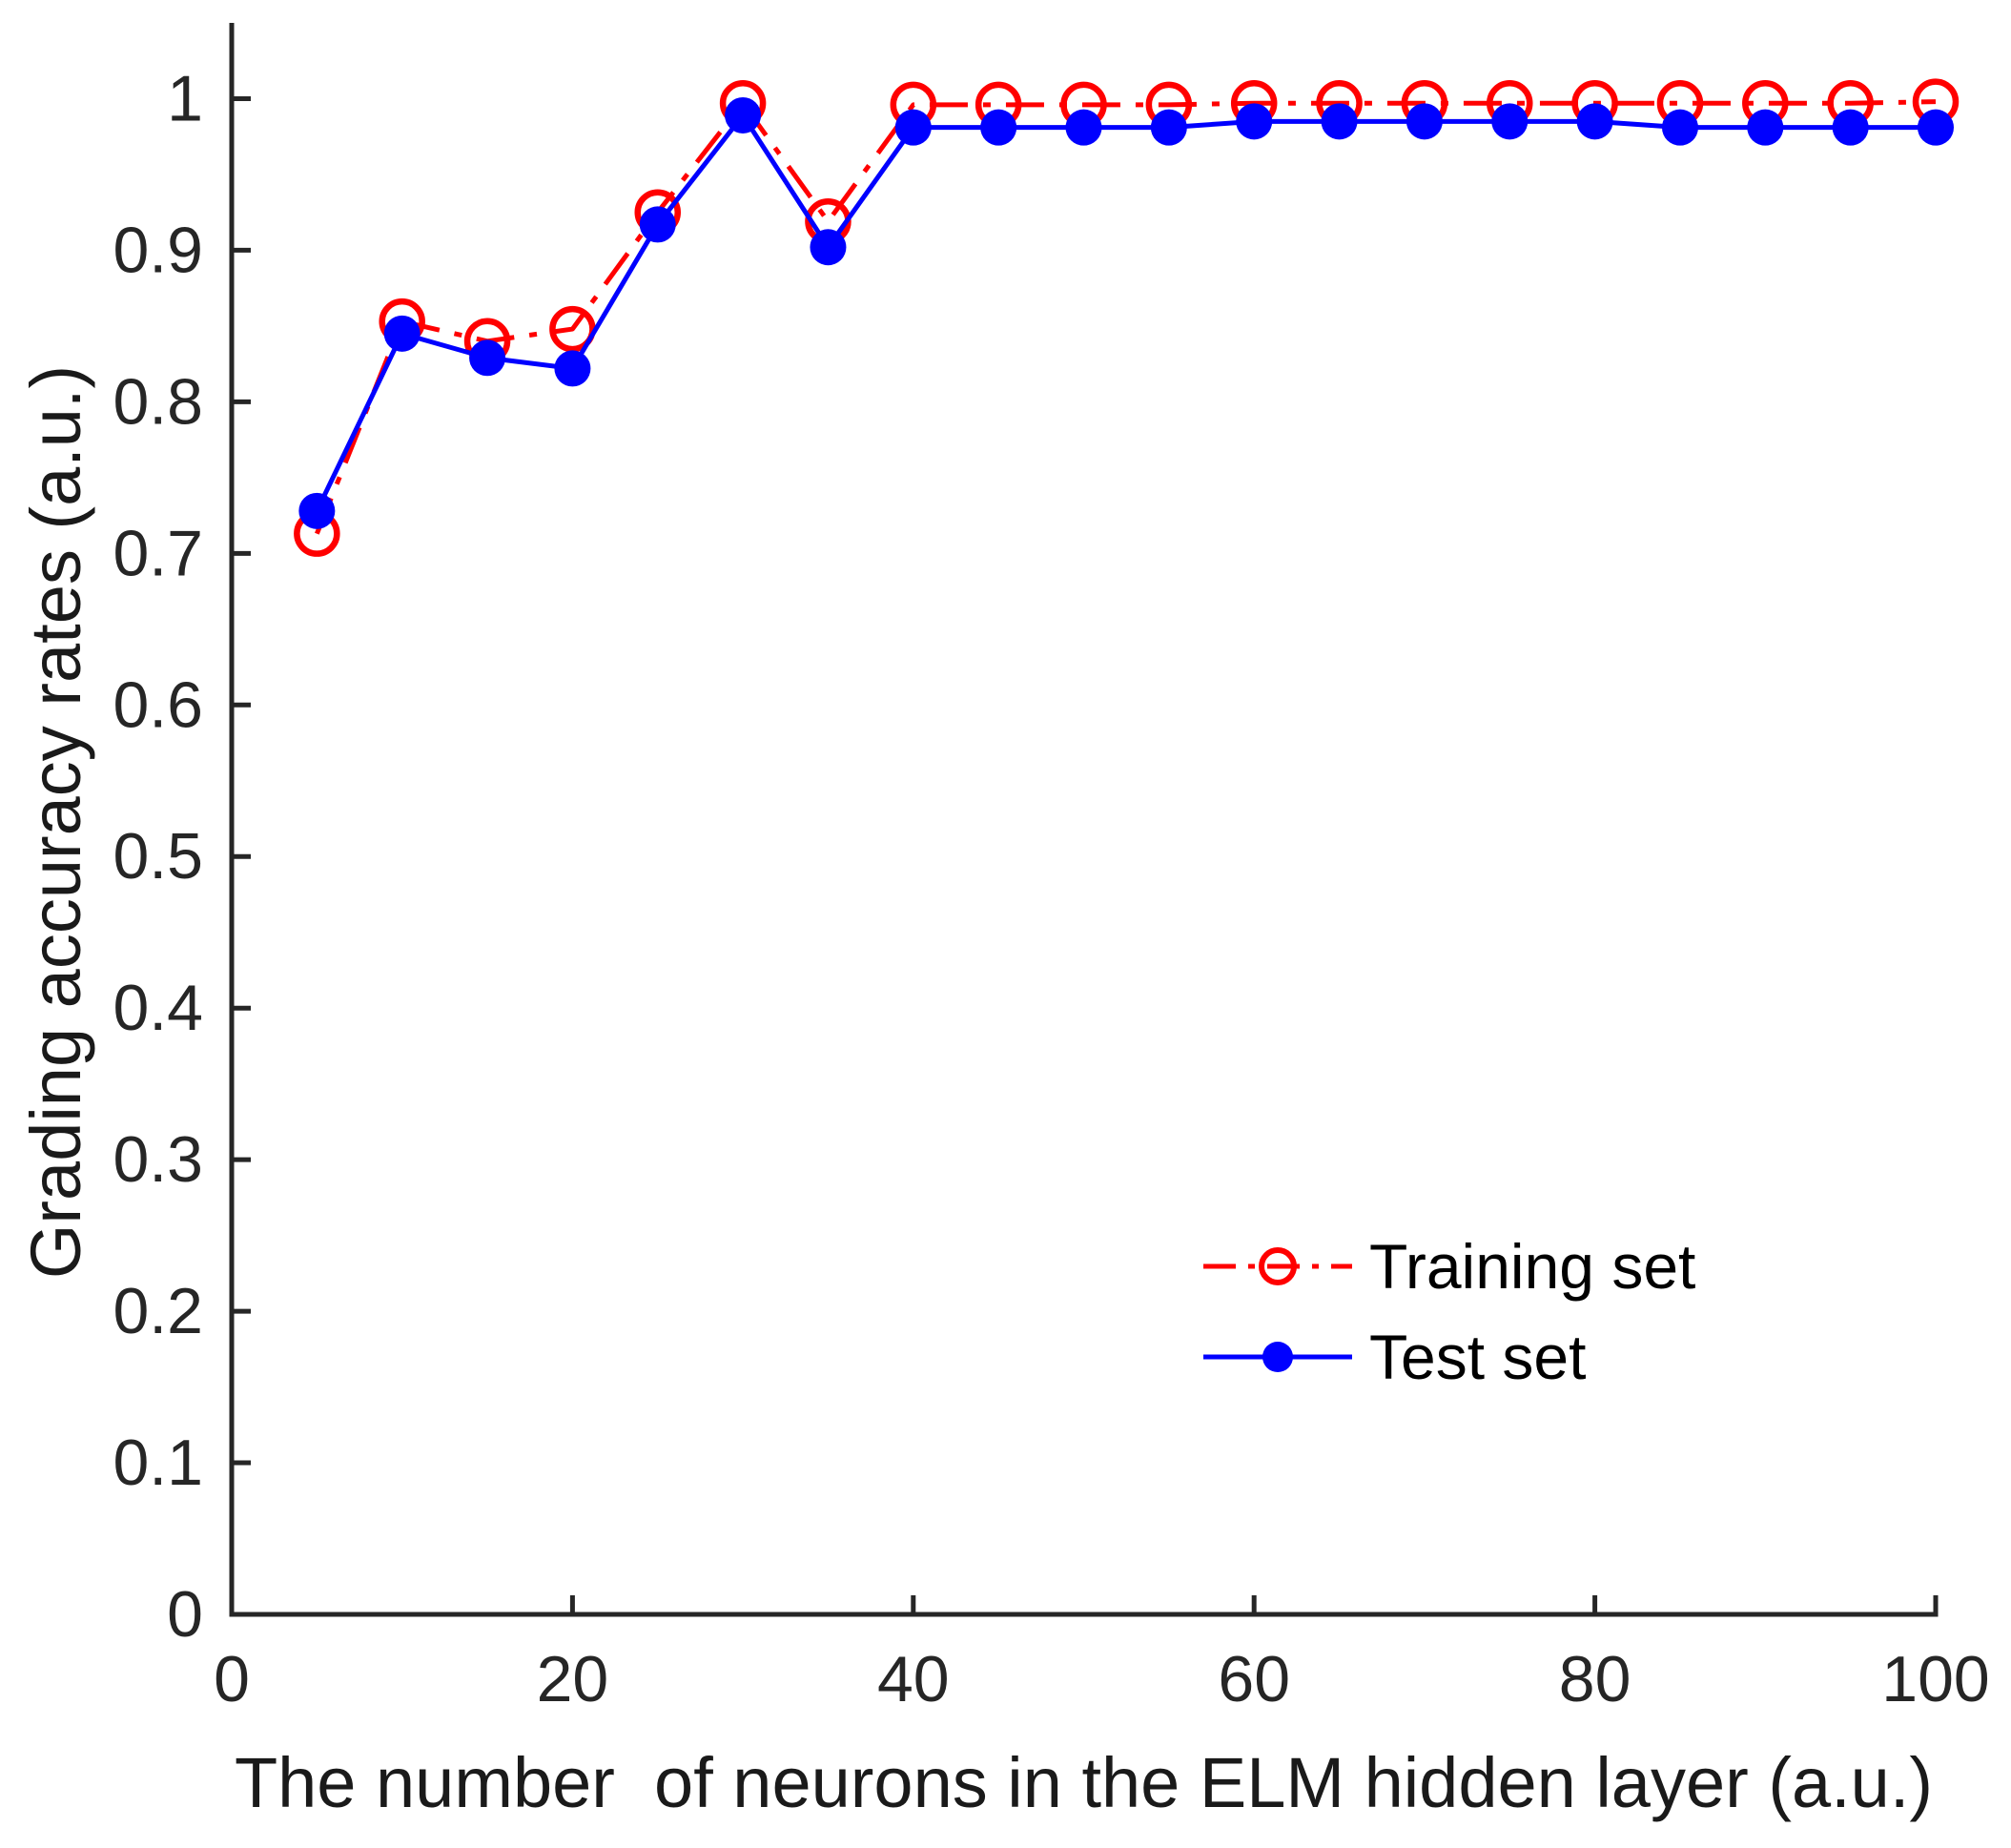 Image resolution: width=2011 pixels, height=1848 pixels. Describe the element at coordinates (158, 553) in the screenshot. I see `y-tick-label: 0.7` at that location.